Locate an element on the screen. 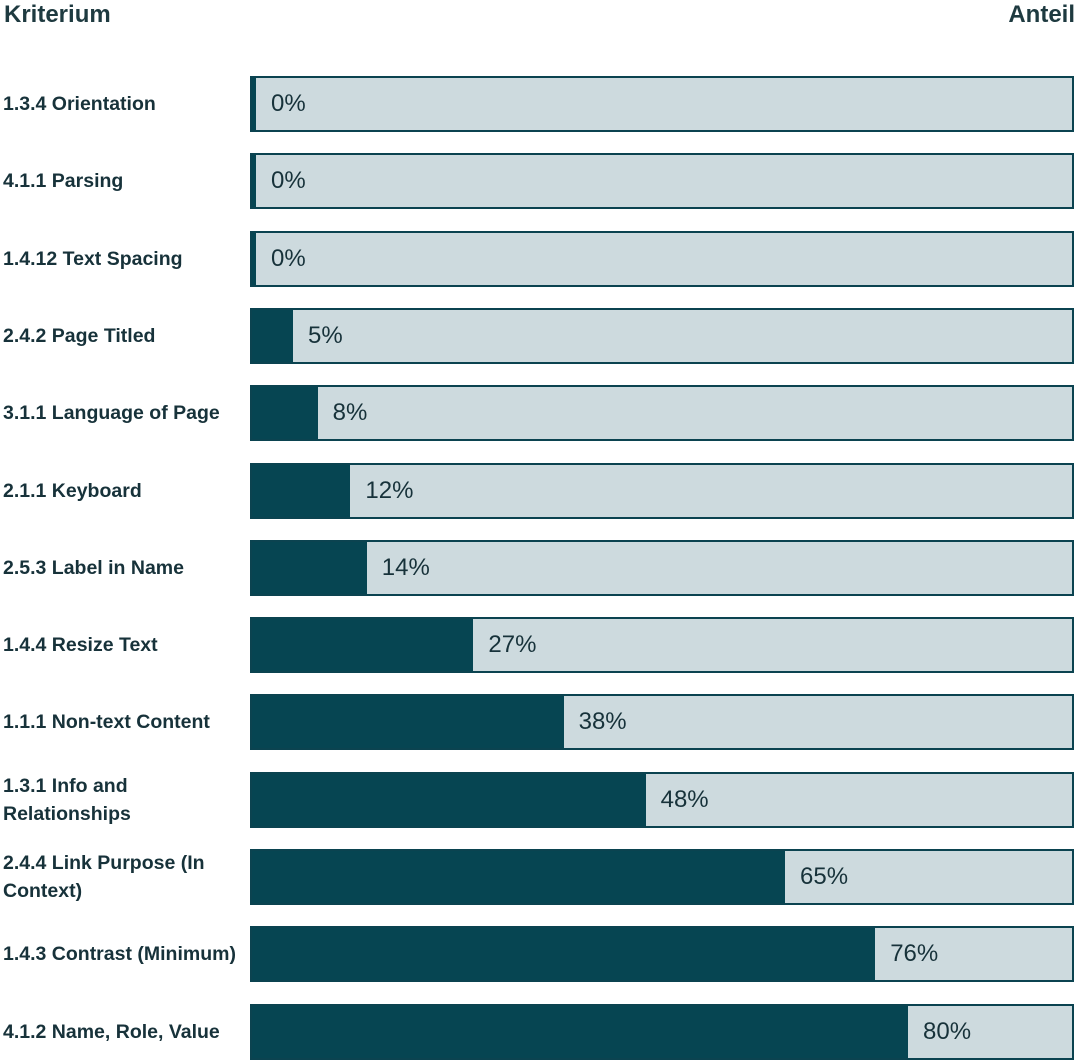 This screenshot has height=1060, width=1080. value-label: 5% is located at coordinates (325, 335).